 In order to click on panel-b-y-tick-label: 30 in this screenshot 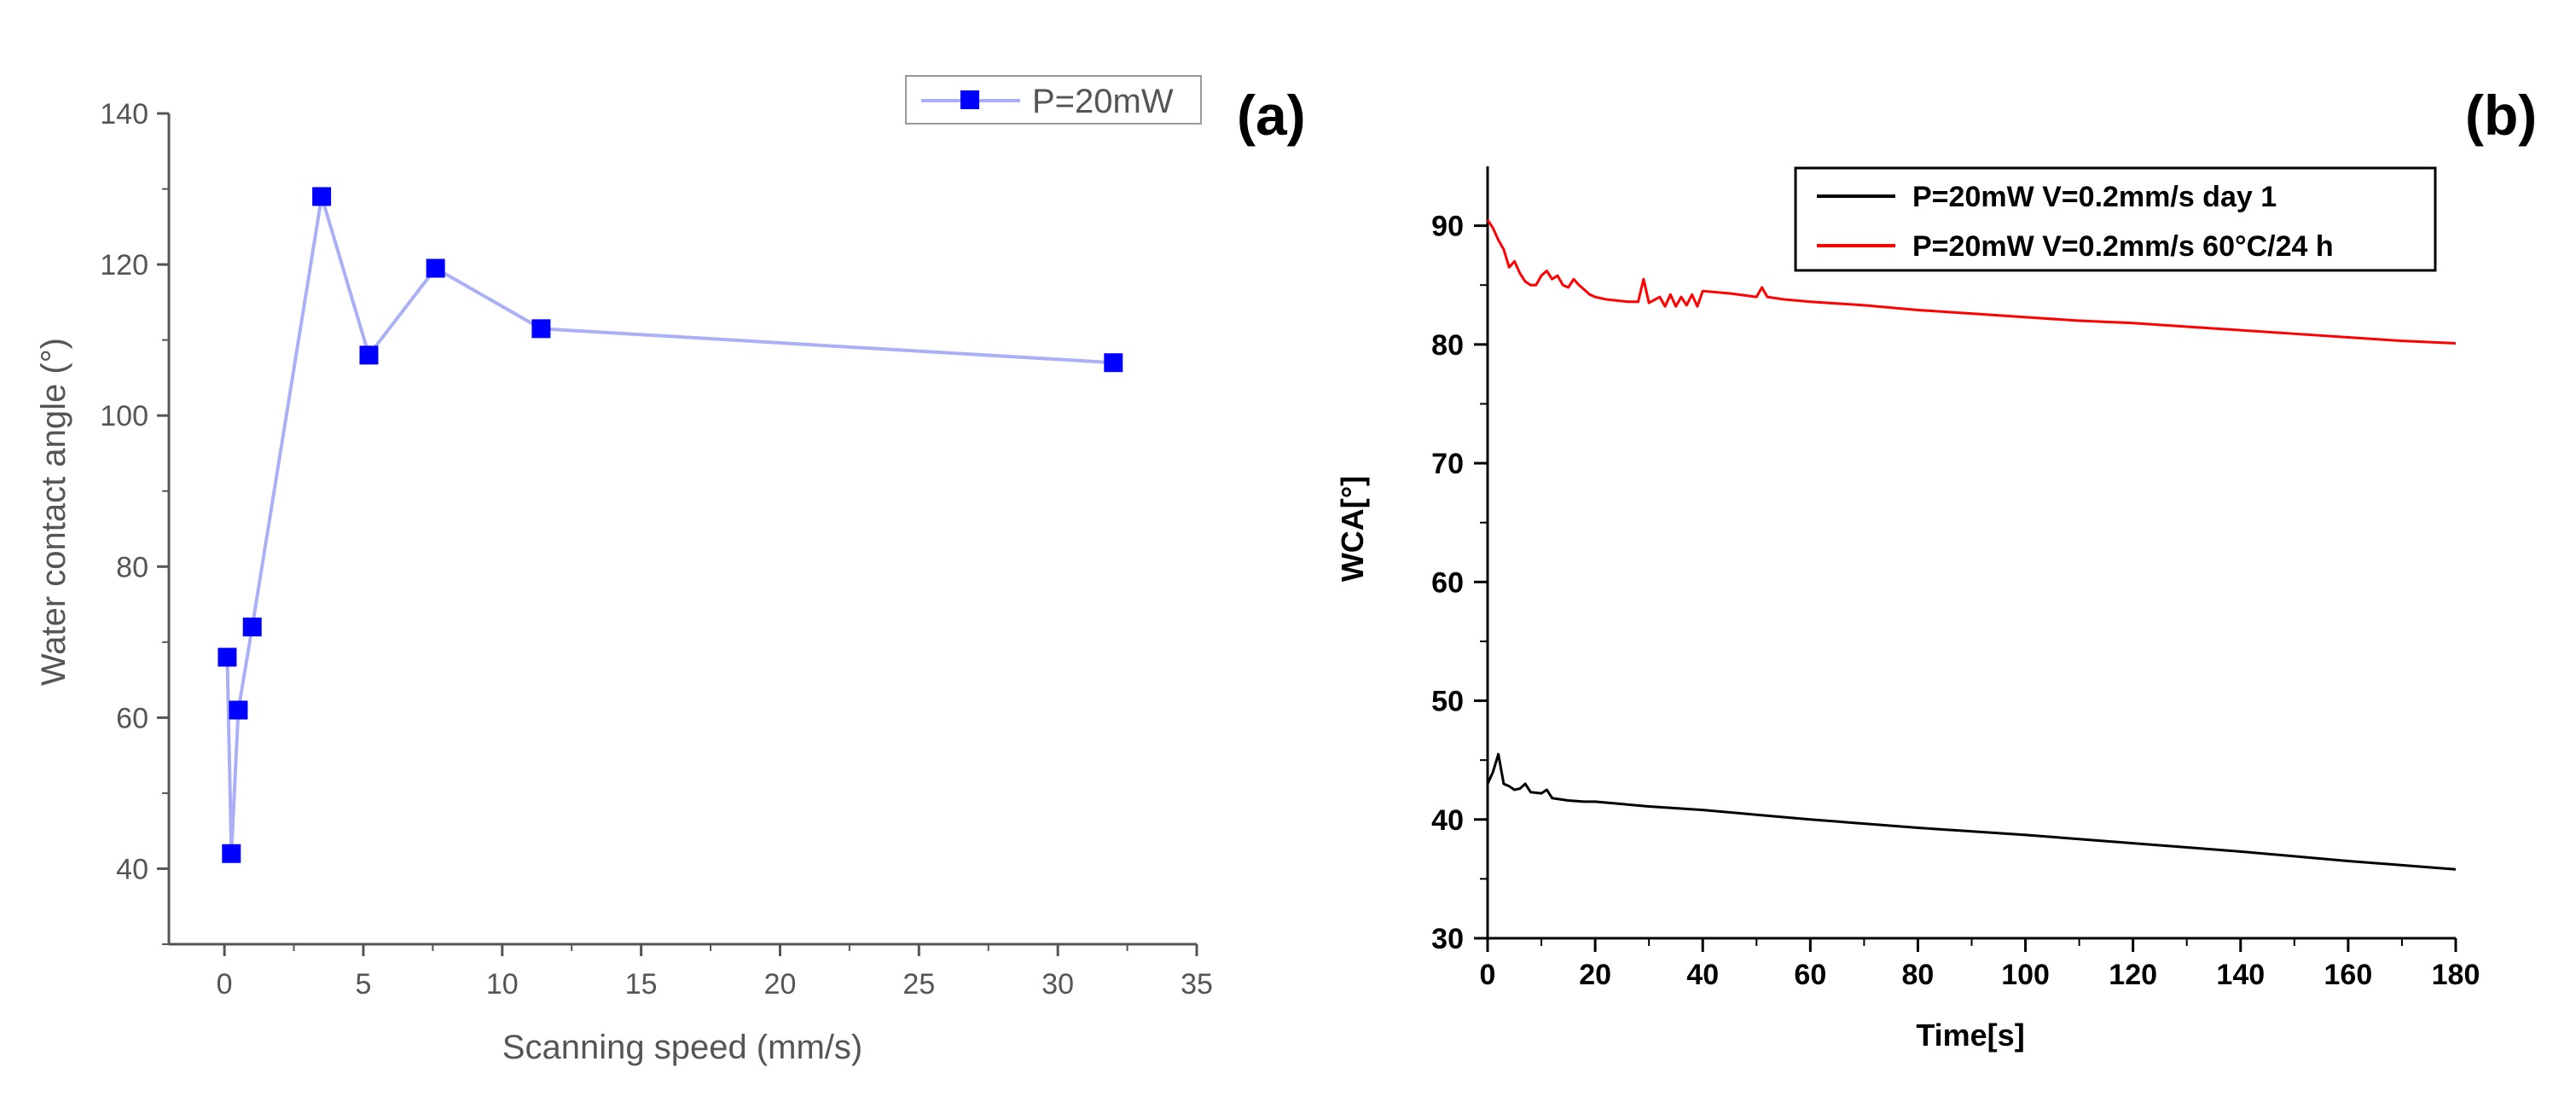, I will do `click(1447, 939)`.